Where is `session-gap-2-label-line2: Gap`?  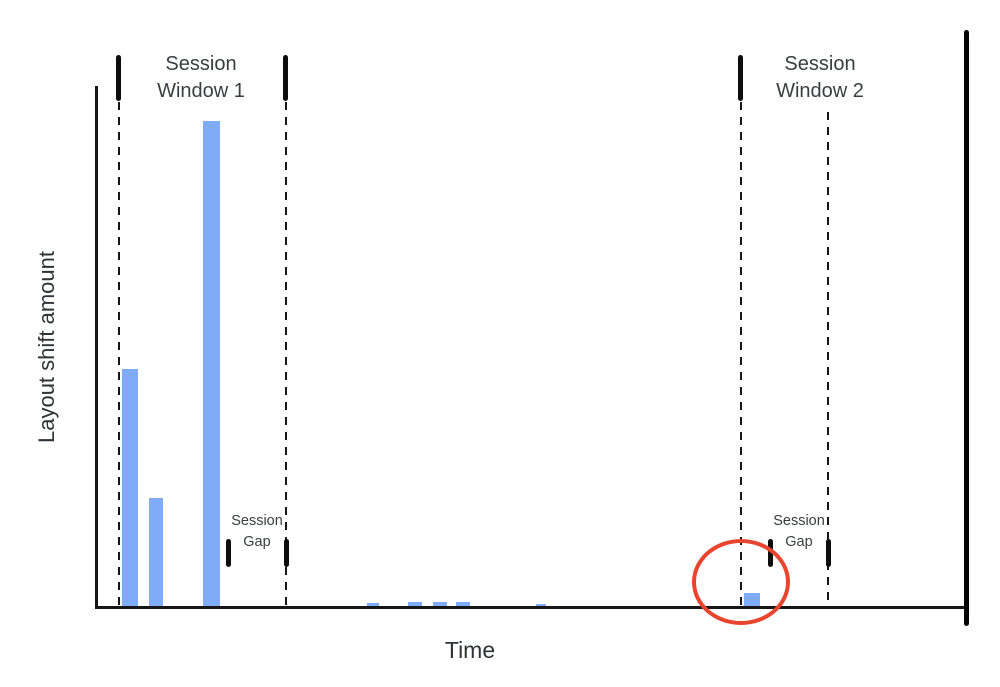 session-gap-2-label-line2: Gap is located at coordinates (799, 542).